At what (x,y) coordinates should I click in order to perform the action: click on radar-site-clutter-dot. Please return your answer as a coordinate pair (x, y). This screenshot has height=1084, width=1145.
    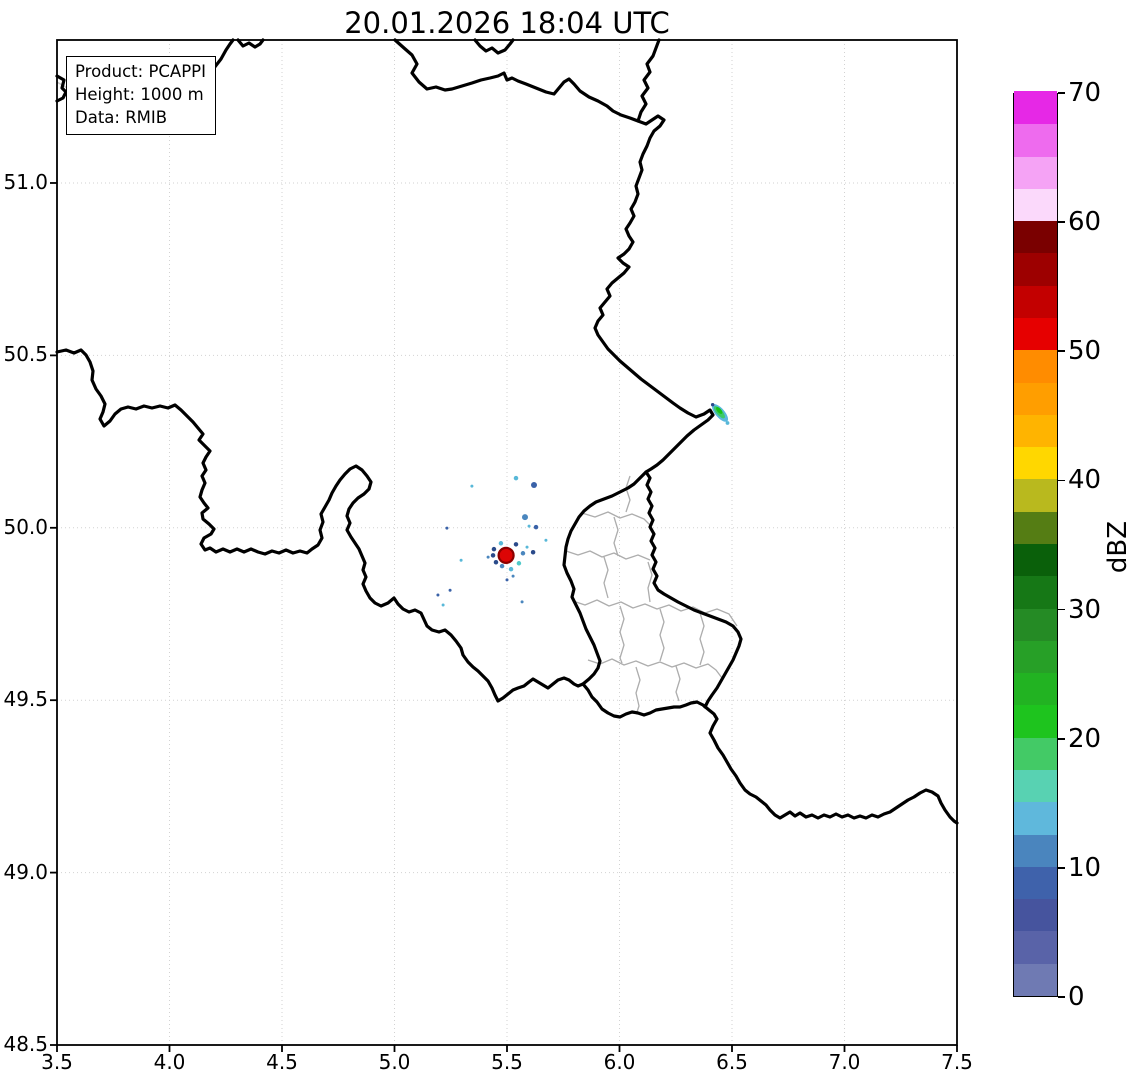
    Looking at the image, I should click on (506, 555).